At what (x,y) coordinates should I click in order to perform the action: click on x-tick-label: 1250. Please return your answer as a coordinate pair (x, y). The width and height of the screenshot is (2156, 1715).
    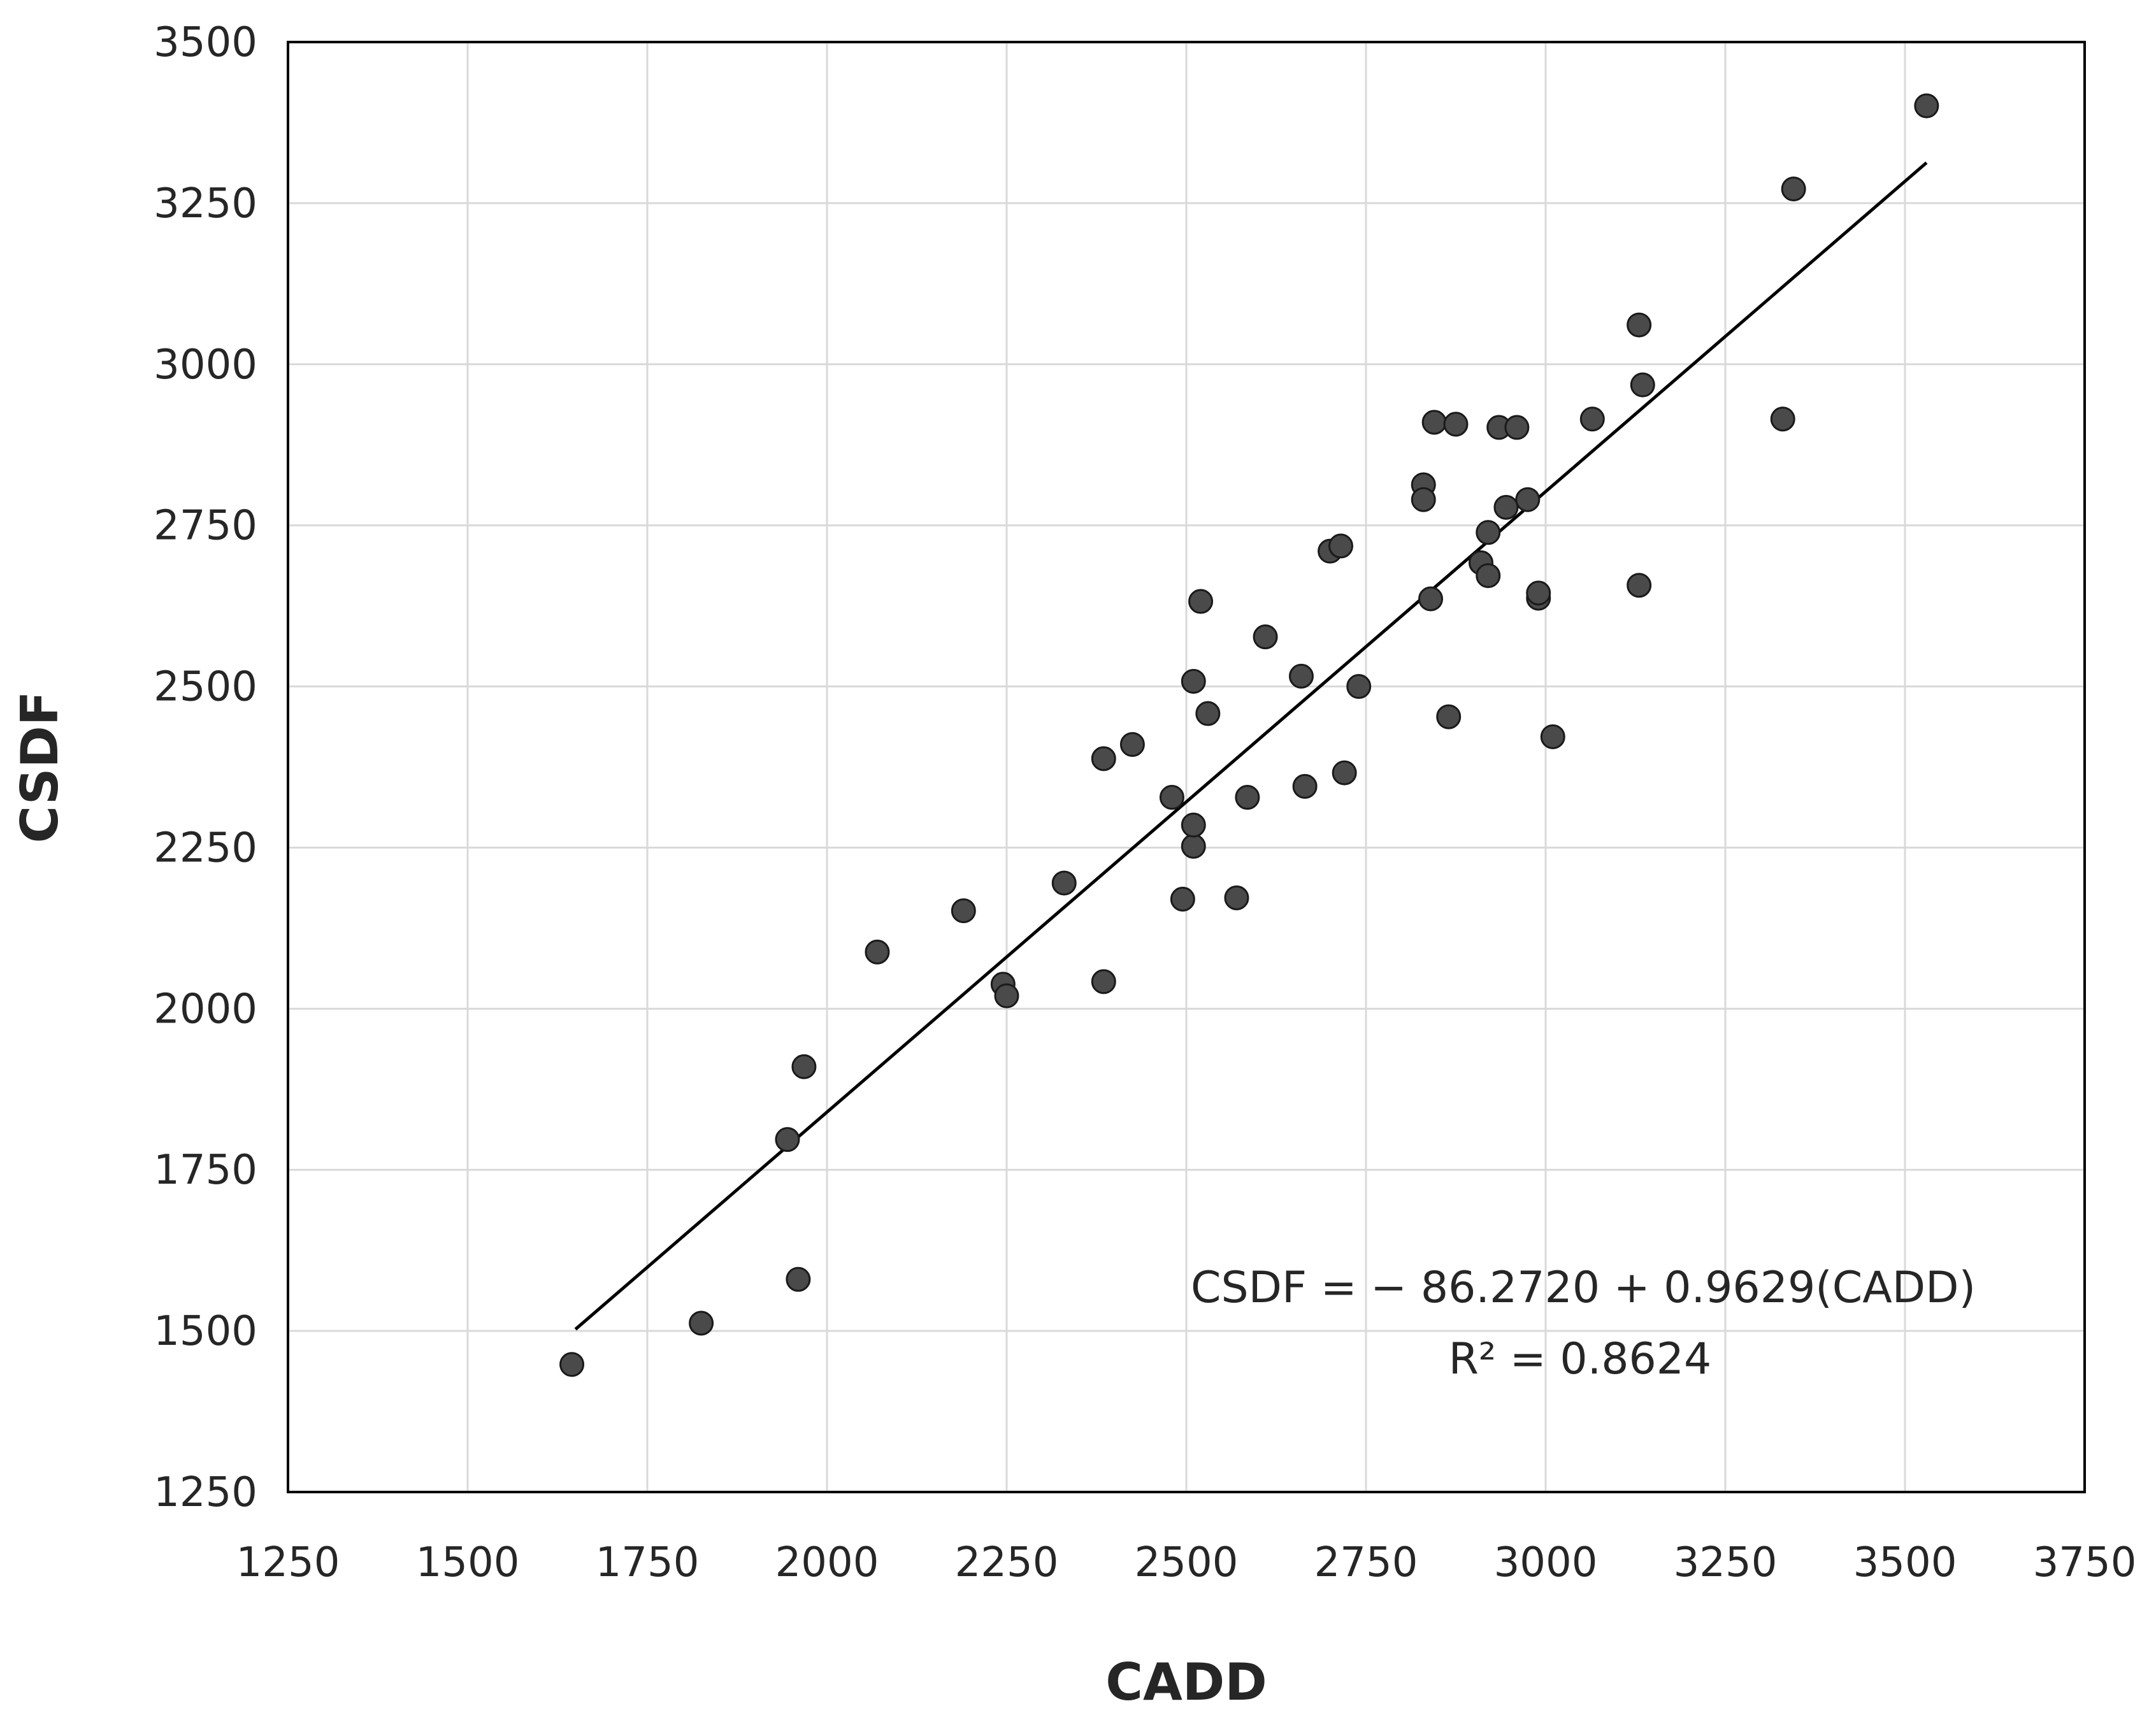
    Looking at the image, I should click on (288, 1562).